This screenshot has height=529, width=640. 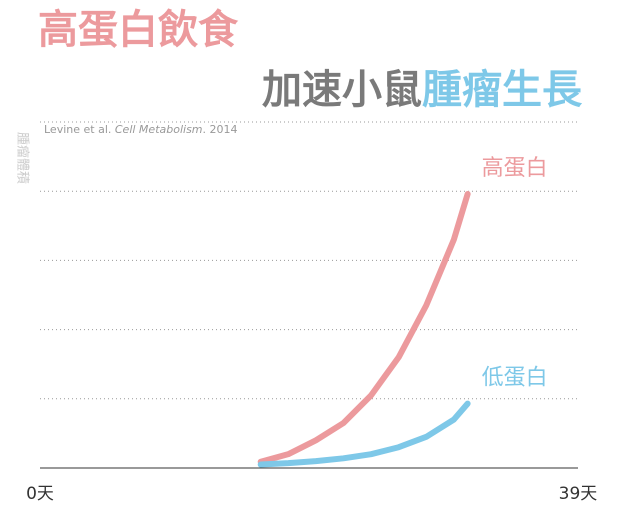 I want to click on chart-subtitle: 加速小鼠腫瘤生長, so click(x=422, y=90).